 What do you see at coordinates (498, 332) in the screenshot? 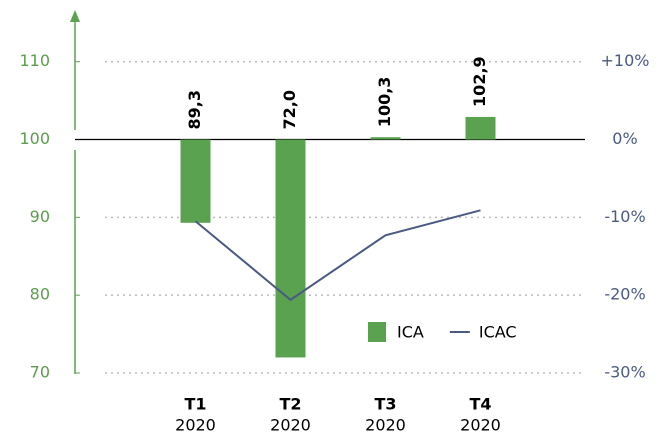
I see `legend-label: ICAC` at bounding box center [498, 332].